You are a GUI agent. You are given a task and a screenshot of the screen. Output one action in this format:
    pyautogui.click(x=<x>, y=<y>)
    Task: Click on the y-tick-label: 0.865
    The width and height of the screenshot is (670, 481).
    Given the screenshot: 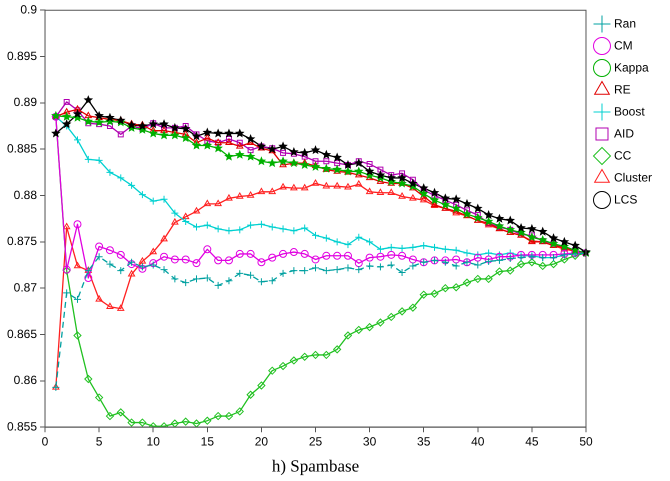 What is the action you would take?
    pyautogui.click(x=22, y=333)
    